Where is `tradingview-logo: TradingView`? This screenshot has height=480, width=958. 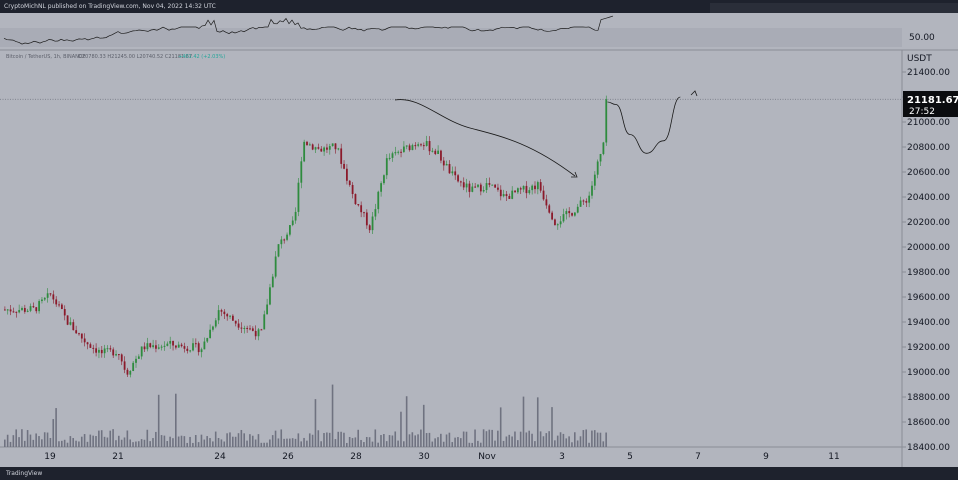
tradingview-logo: TradingView is located at coordinates (24, 473).